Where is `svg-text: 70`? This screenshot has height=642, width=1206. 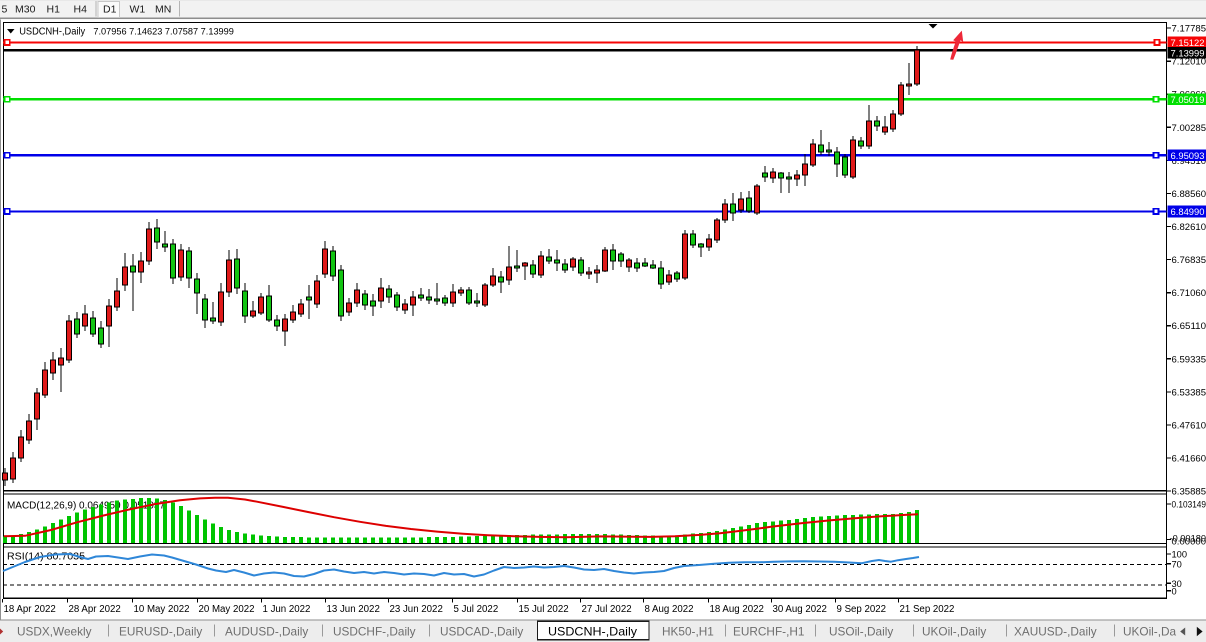 svg-text: 70 is located at coordinates (1177, 564).